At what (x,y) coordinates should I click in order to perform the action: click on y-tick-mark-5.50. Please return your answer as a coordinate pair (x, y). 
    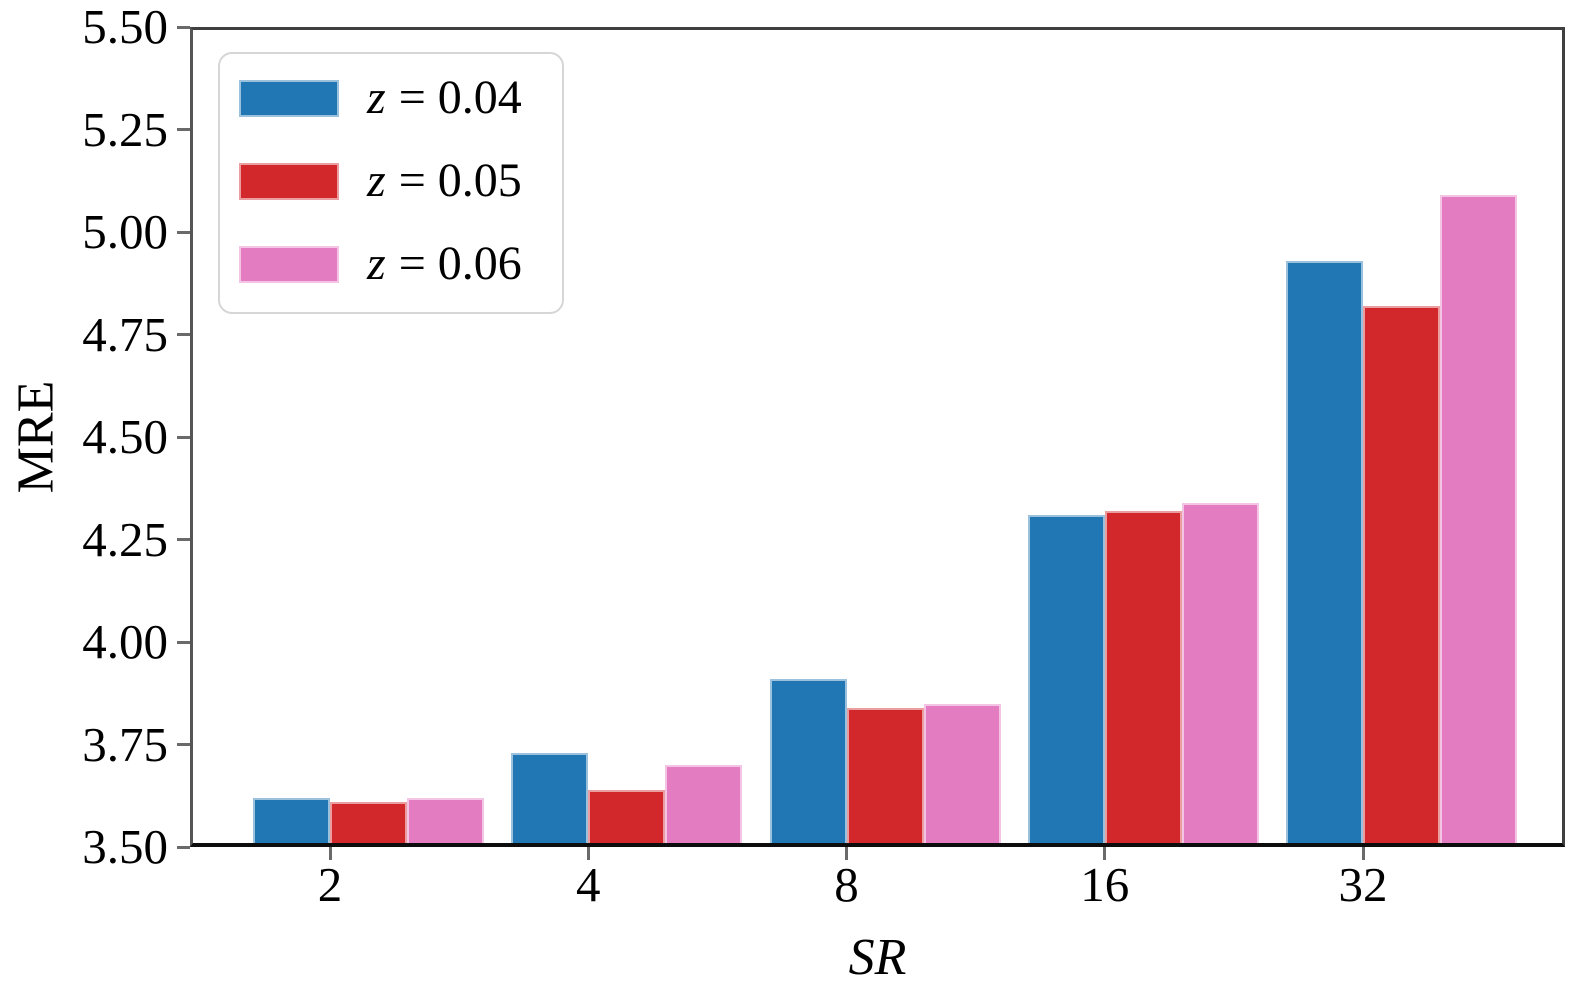
    Looking at the image, I should click on (183, 27).